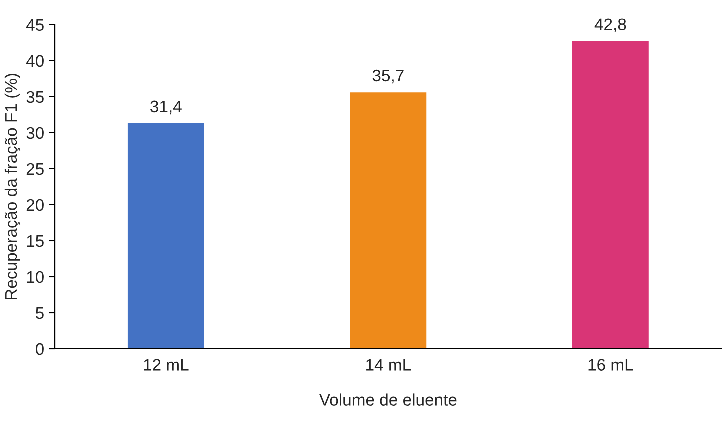 This screenshot has width=724, height=422. I want to click on x-tick-label: 16 mL, so click(611, 365).